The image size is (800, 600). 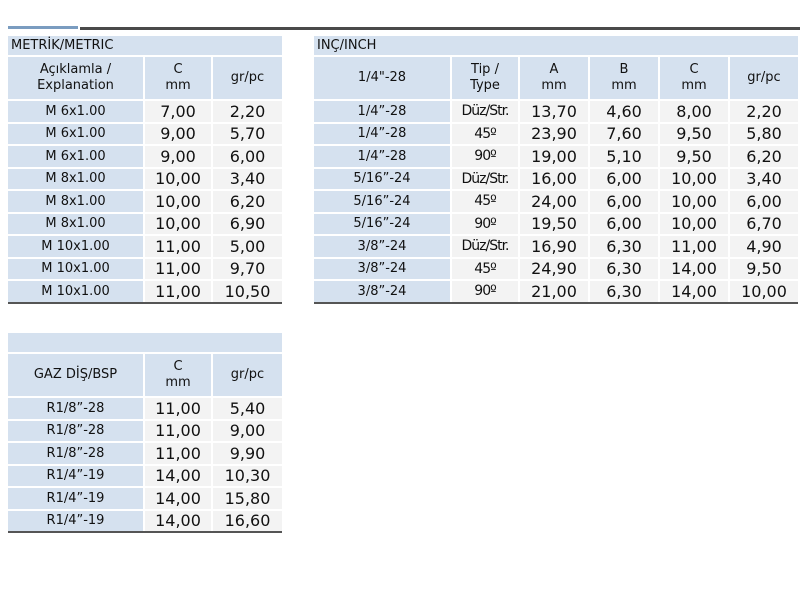 What do you see at coordinates (247, 246) in the screenshot?
I see `table-cell: 5,00` at bounding box center [247, 246].